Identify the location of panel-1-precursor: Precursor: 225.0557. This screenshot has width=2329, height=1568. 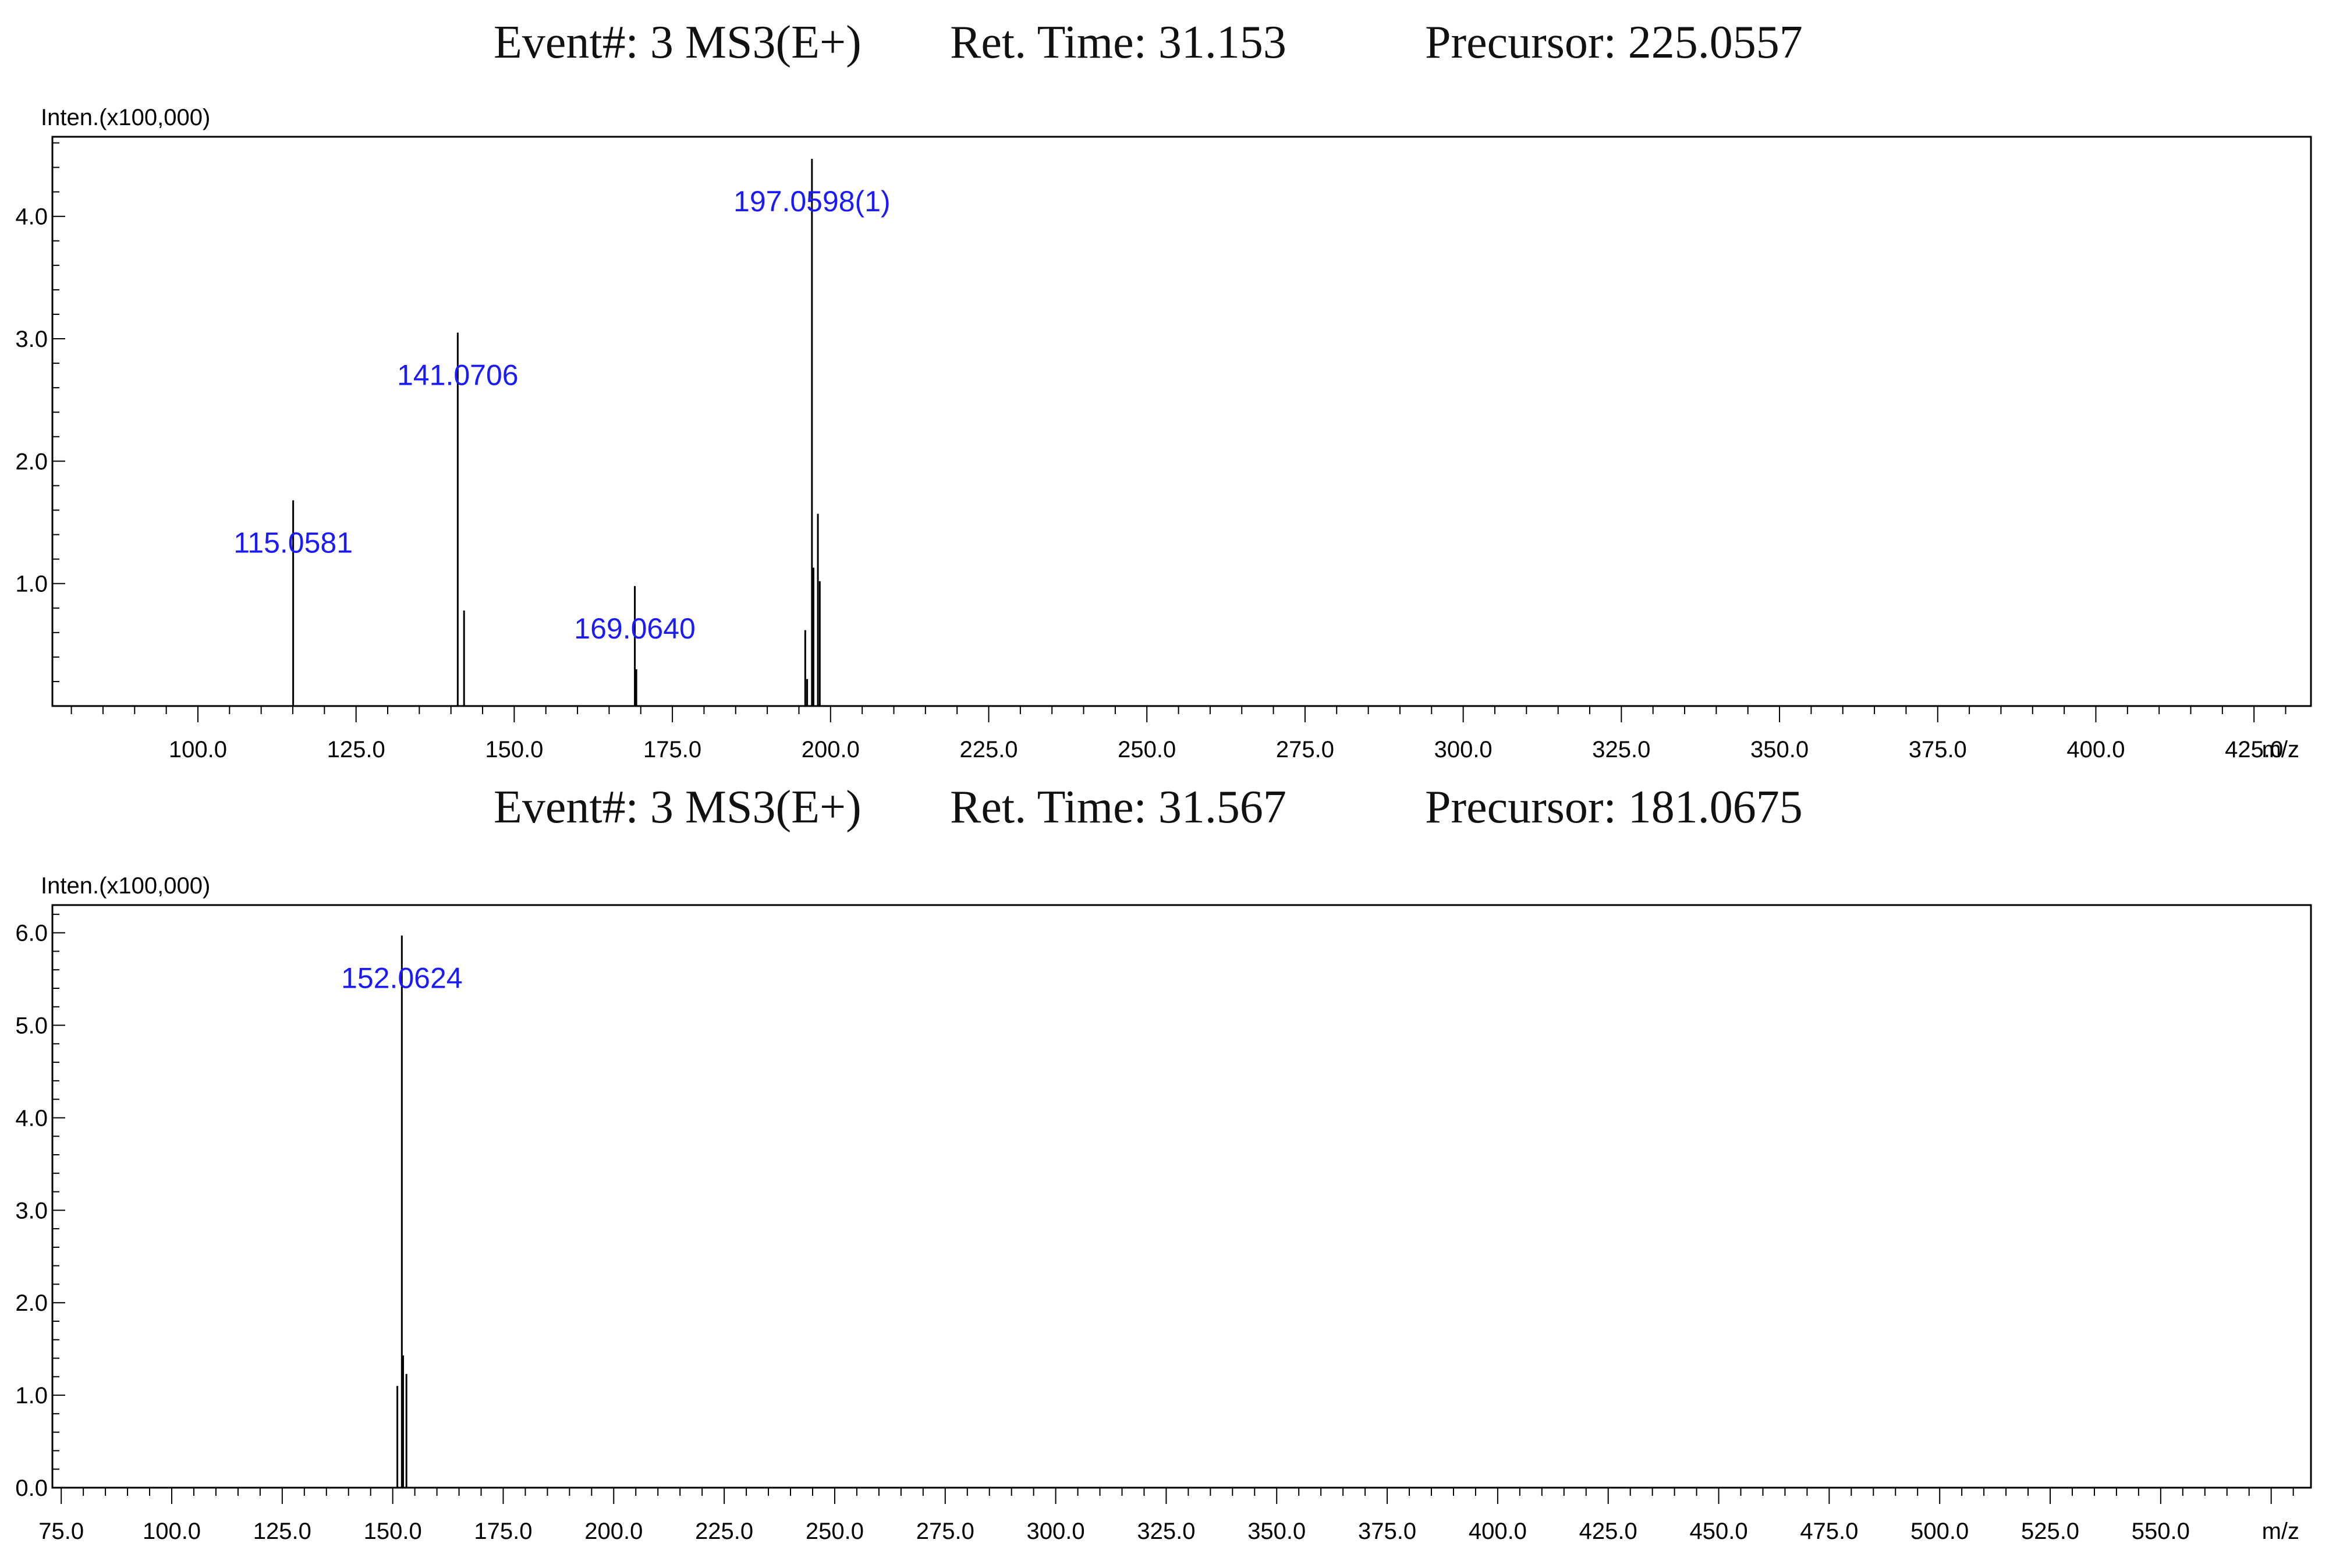
(1614, 42).